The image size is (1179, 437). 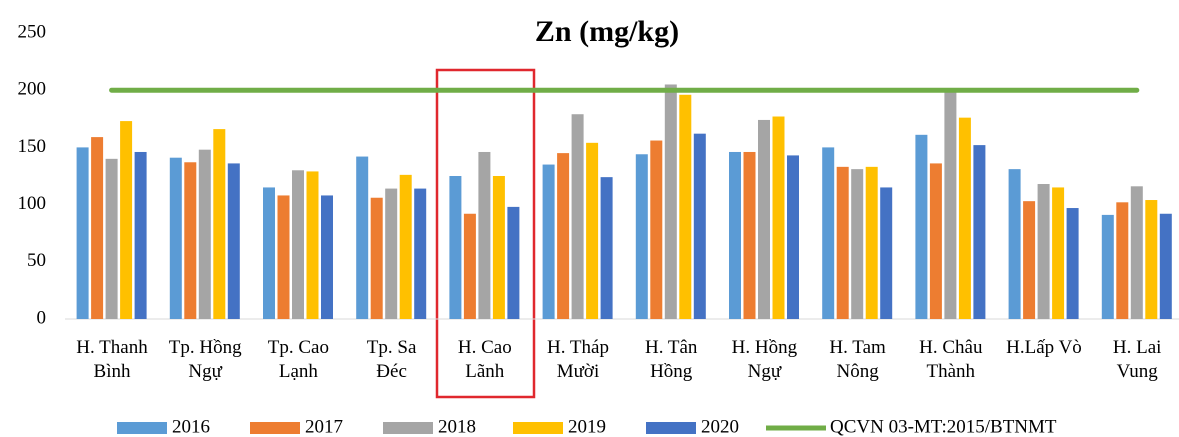 What do you see at coordinates (951, 359) in the screenshot?
I see `x-tick-label: H. Châu Thành` at bounding box center [951, 359].